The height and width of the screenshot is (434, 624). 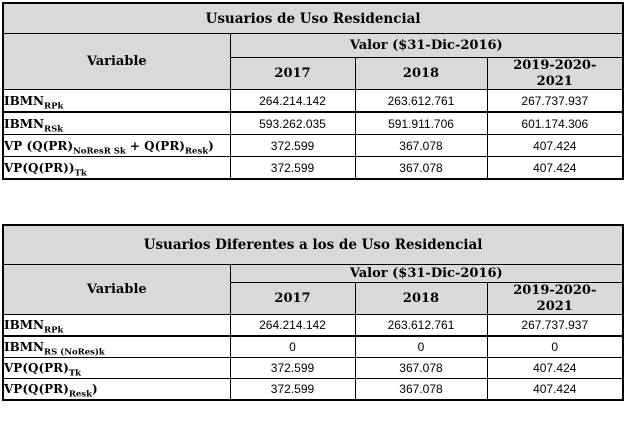 What do you see at coordinates (116, 368) in the screenshot?
I see `variable-label: VP(Q(PR)Tk` at bounding box center [116, 368].